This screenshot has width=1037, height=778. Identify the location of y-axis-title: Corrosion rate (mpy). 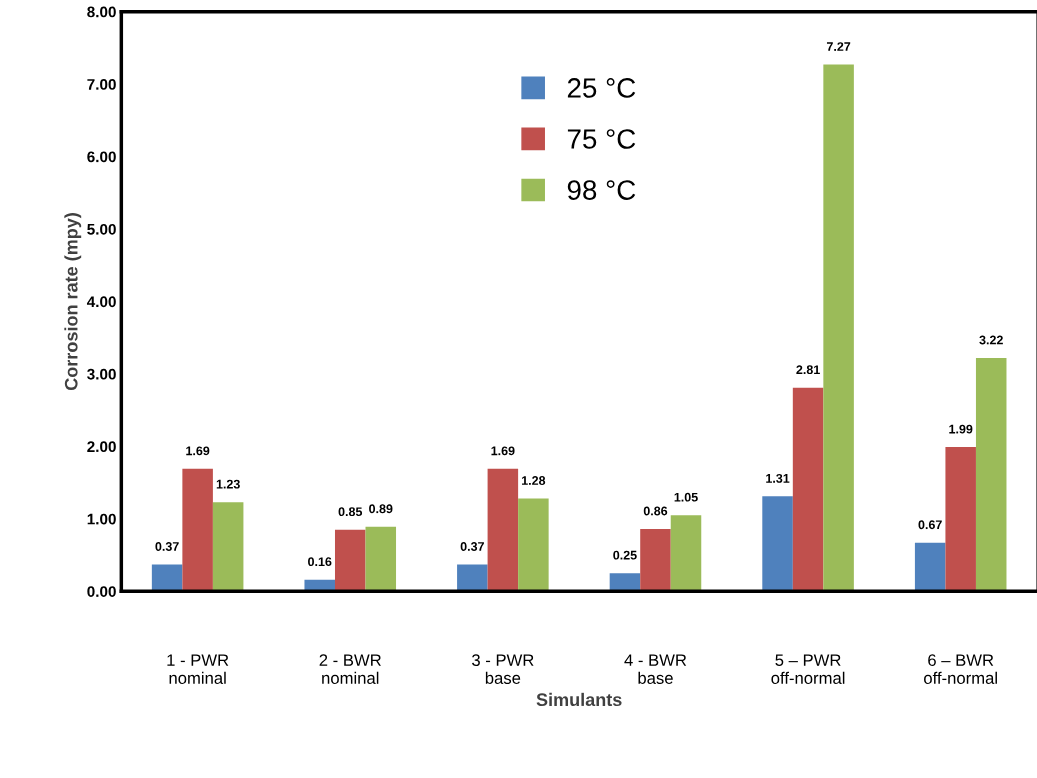
(73, 302).